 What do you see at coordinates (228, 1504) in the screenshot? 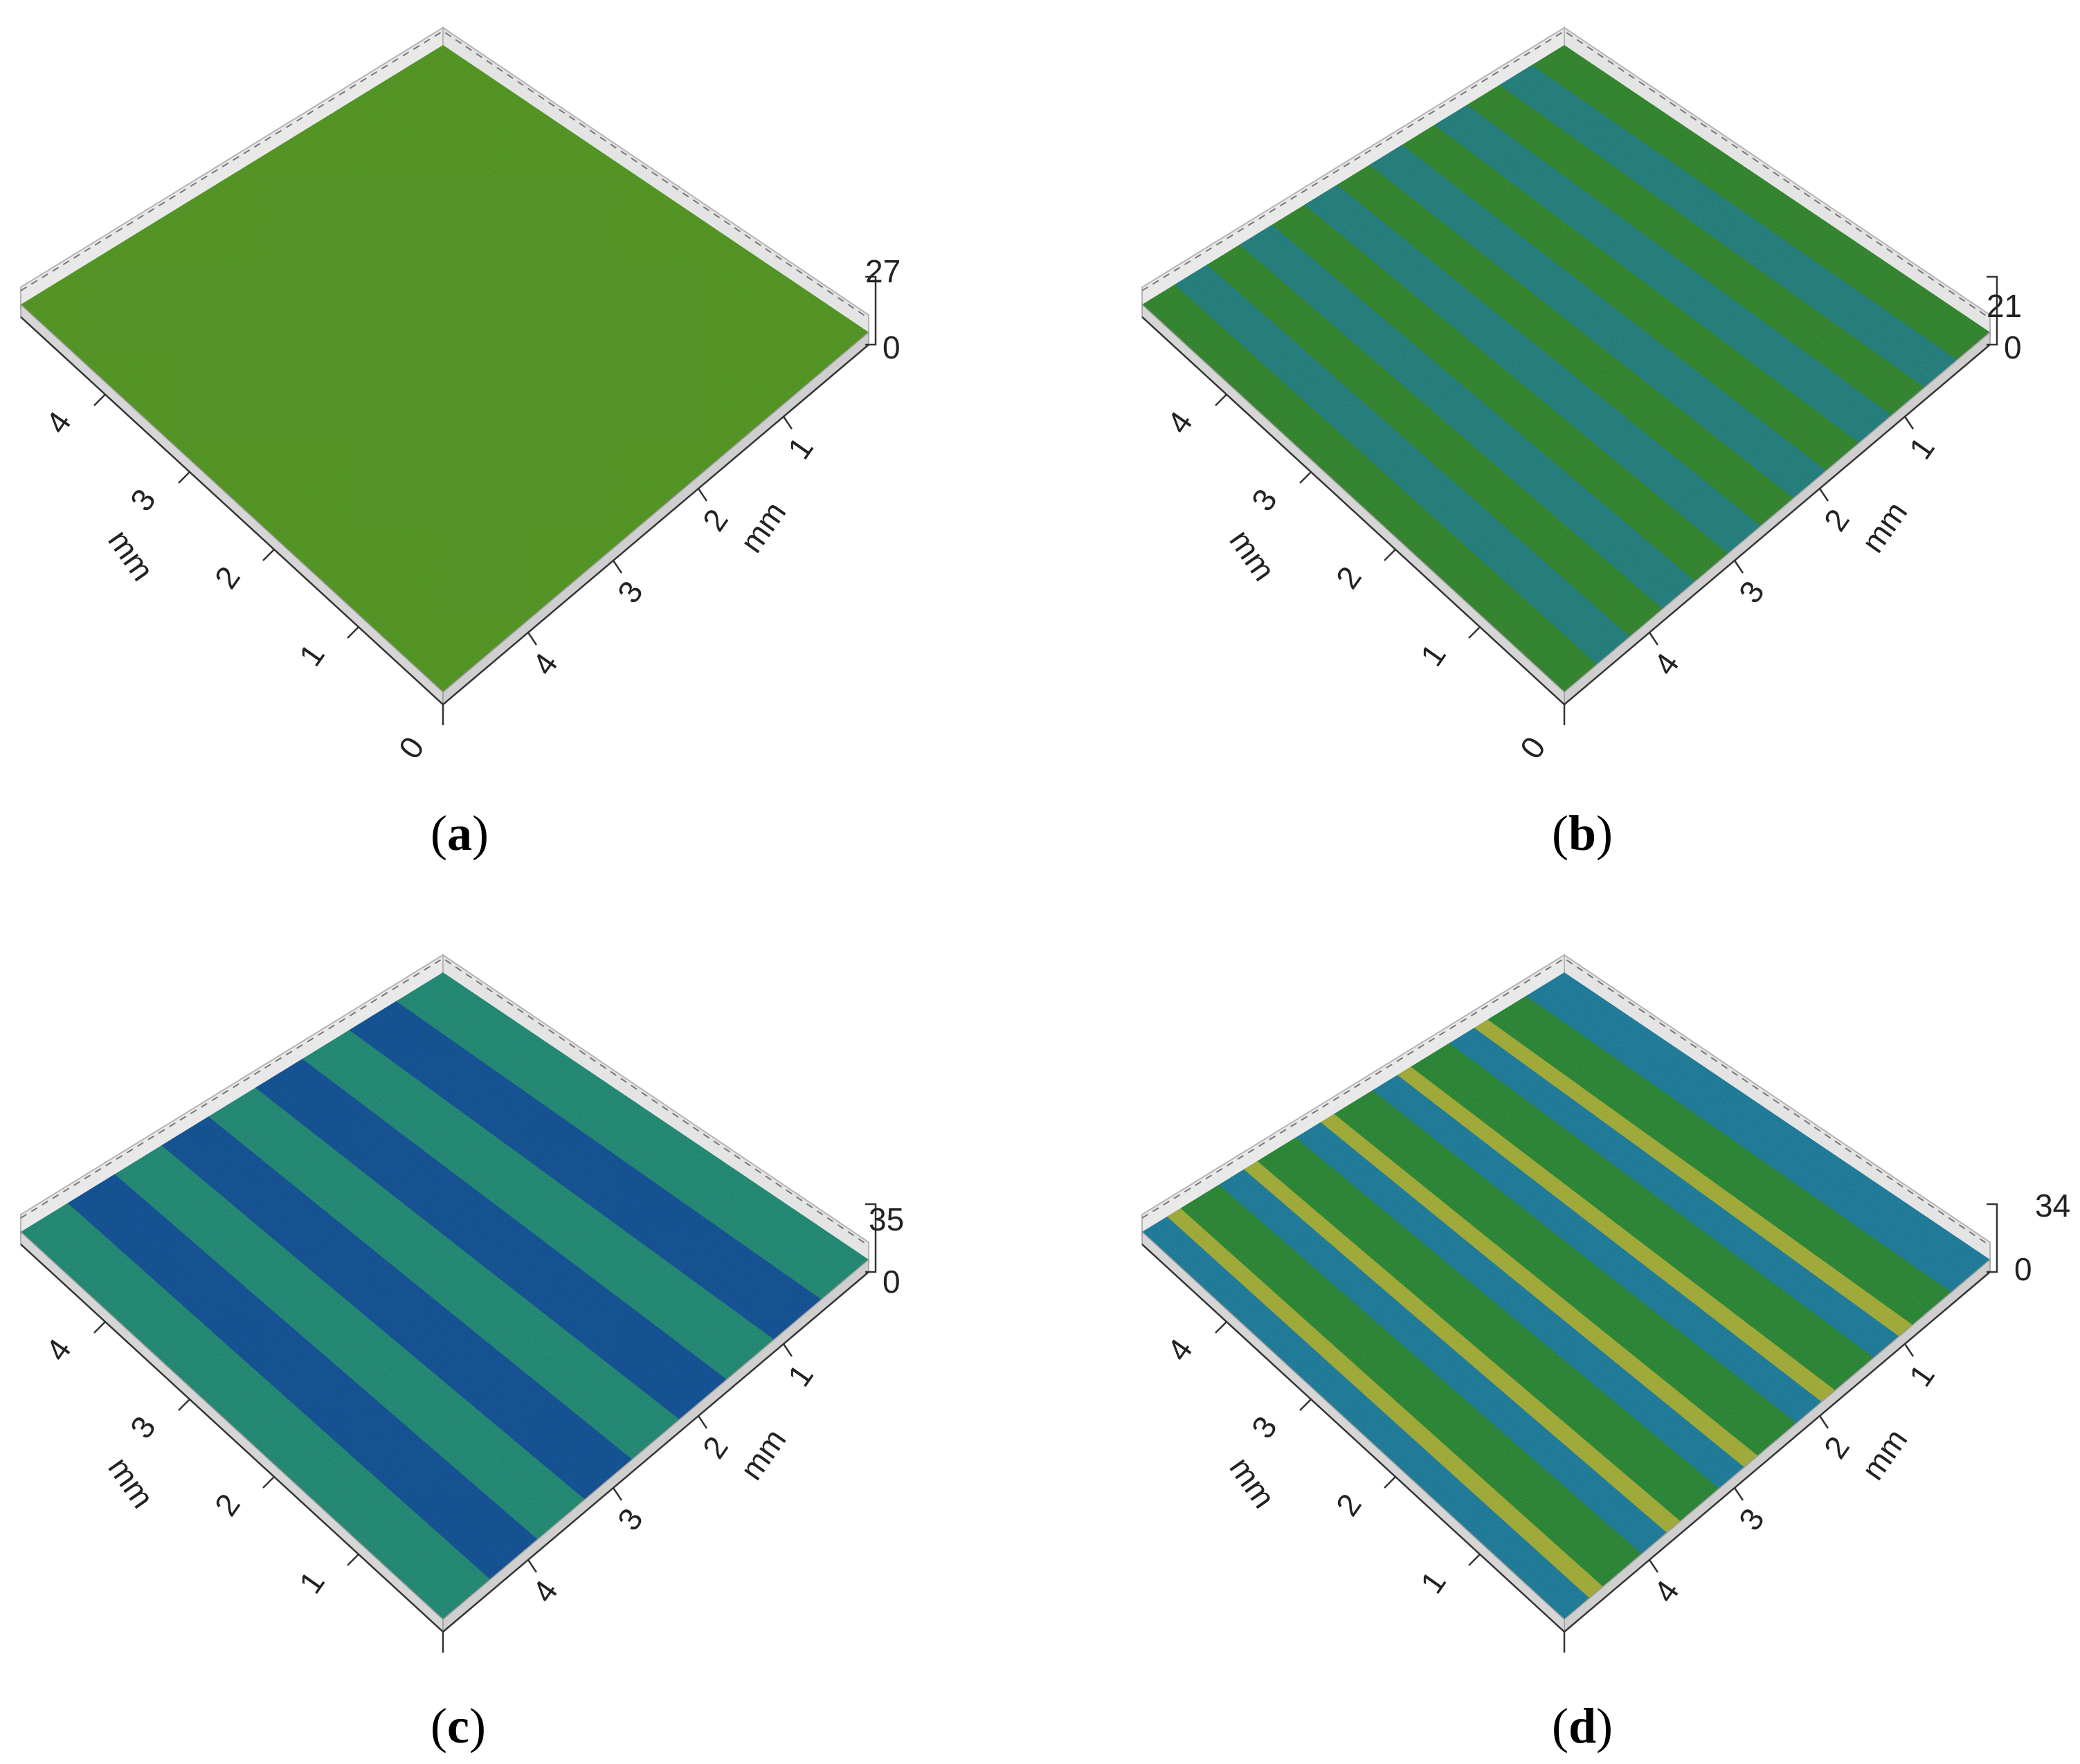
I see `panel-c-x-tick-label: 2` at bounding box center [228, 1504].